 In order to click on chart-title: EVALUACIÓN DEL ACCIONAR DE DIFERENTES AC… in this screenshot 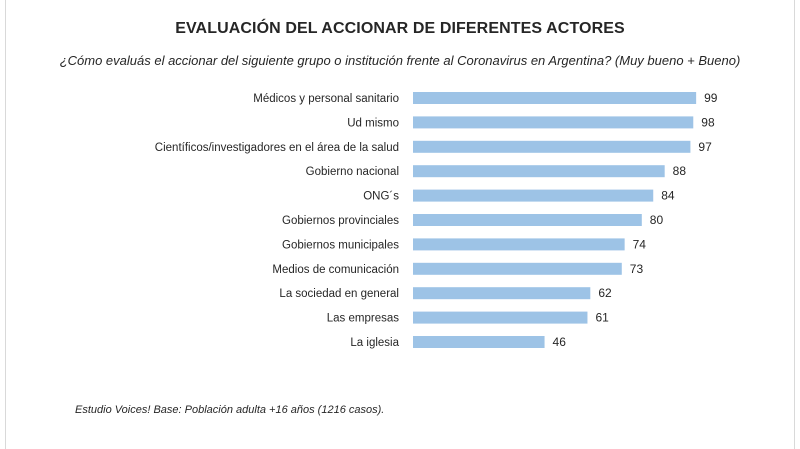, I will do `click(400, 28)`.